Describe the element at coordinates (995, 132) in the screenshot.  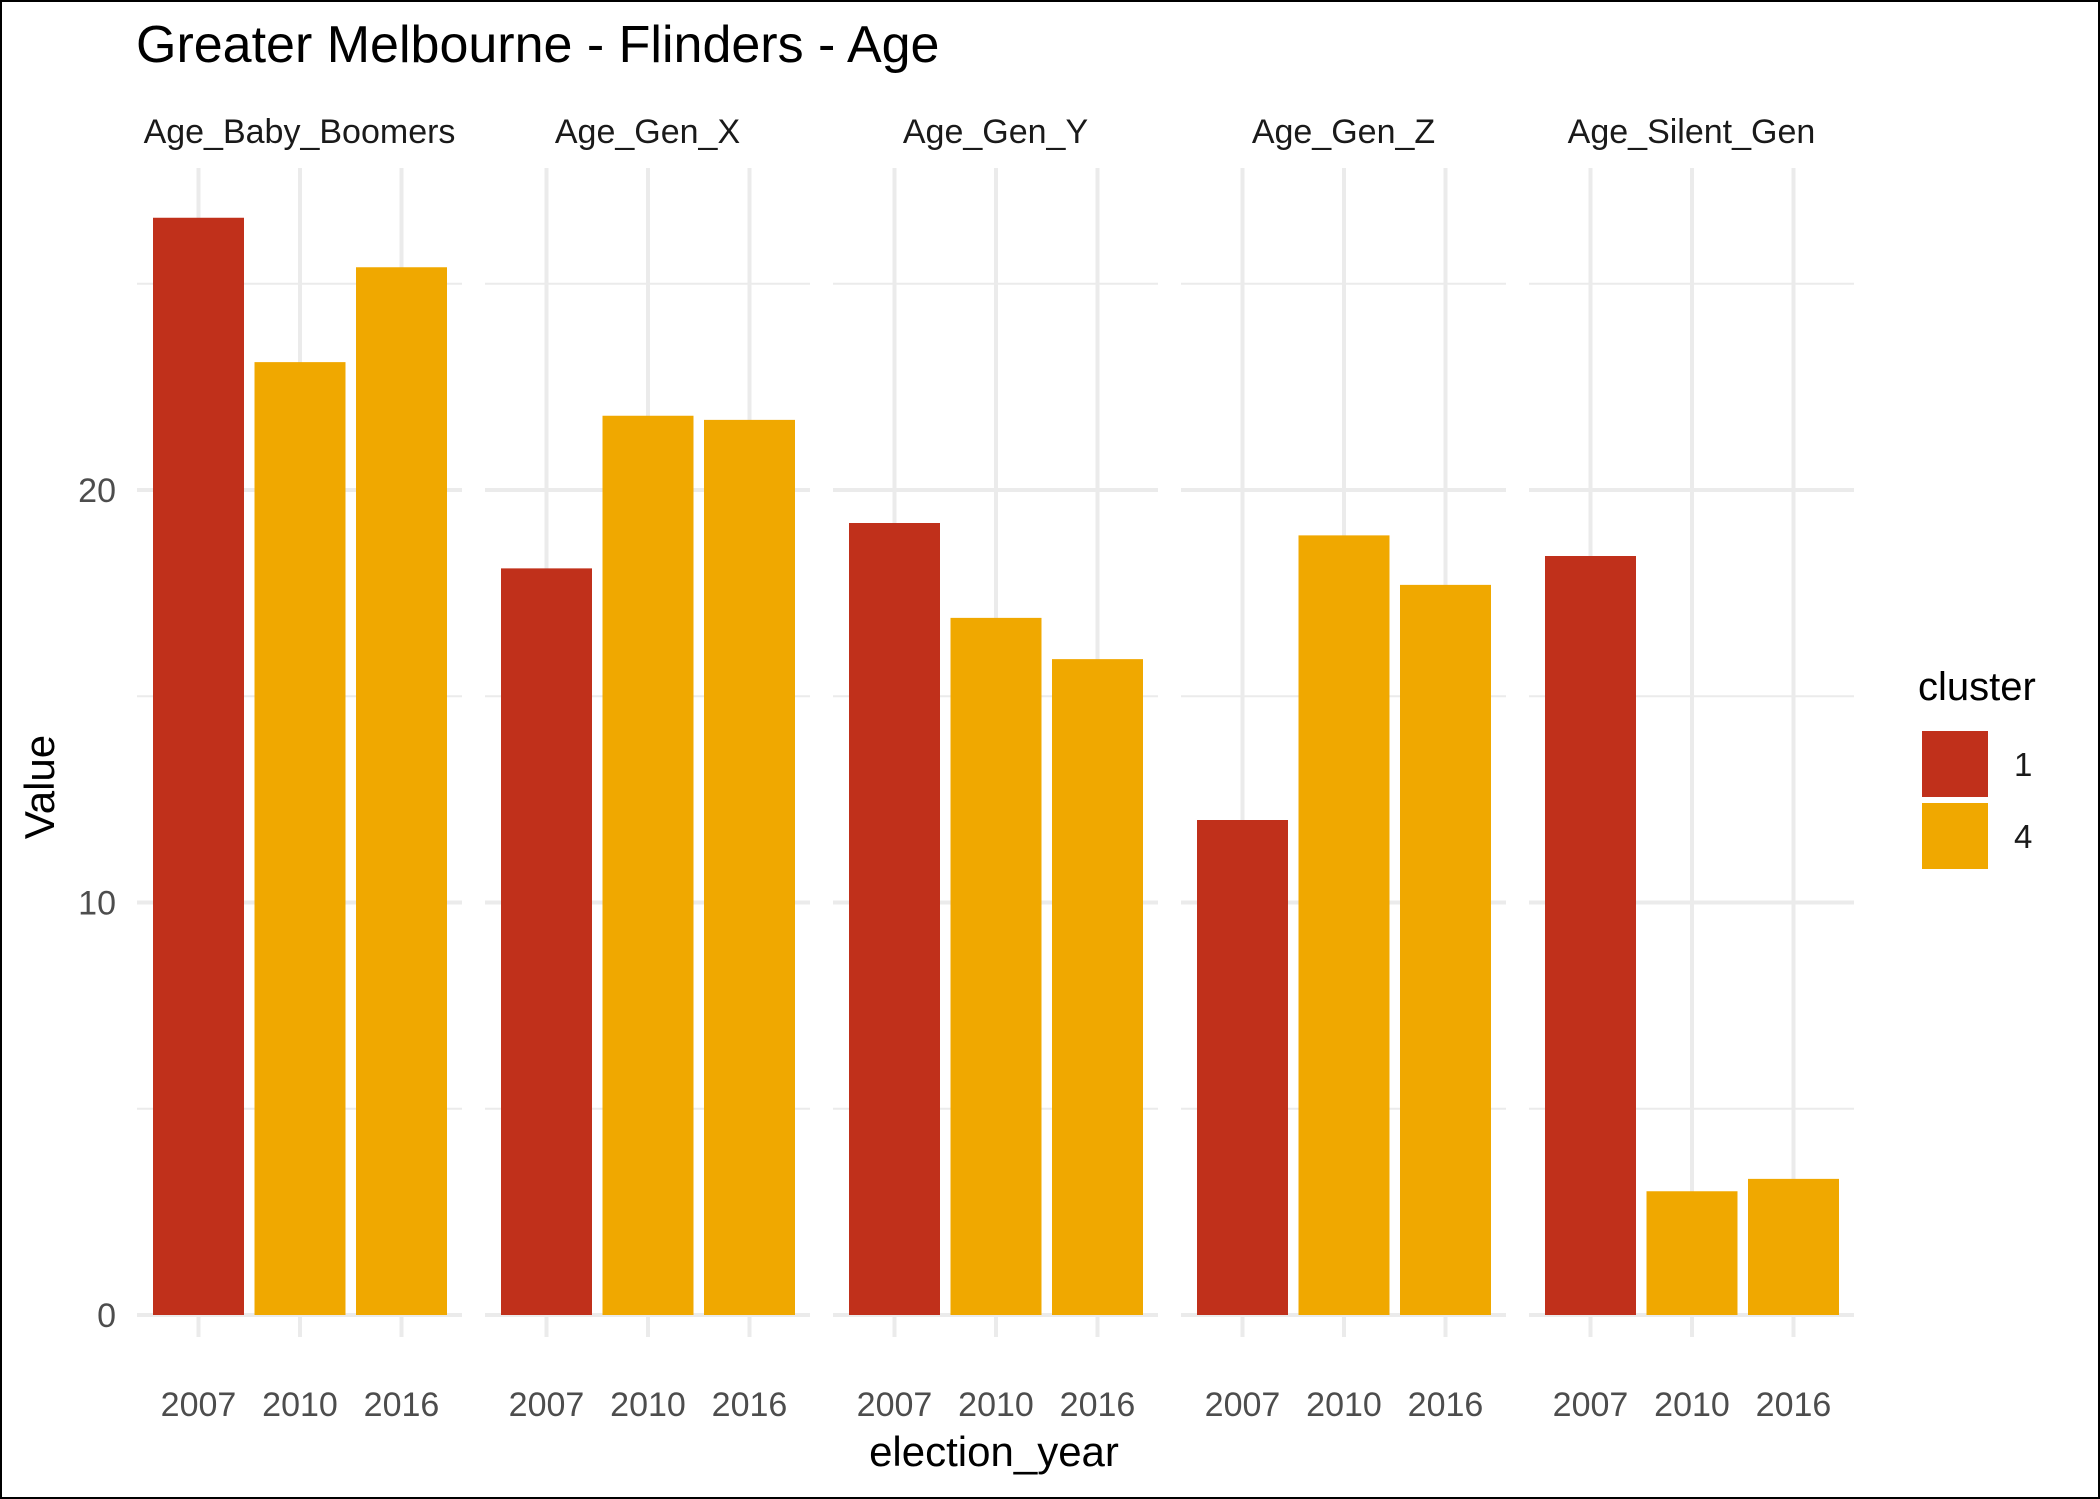
I see `facet-strip-label: Age_Gen_Y` at that location.